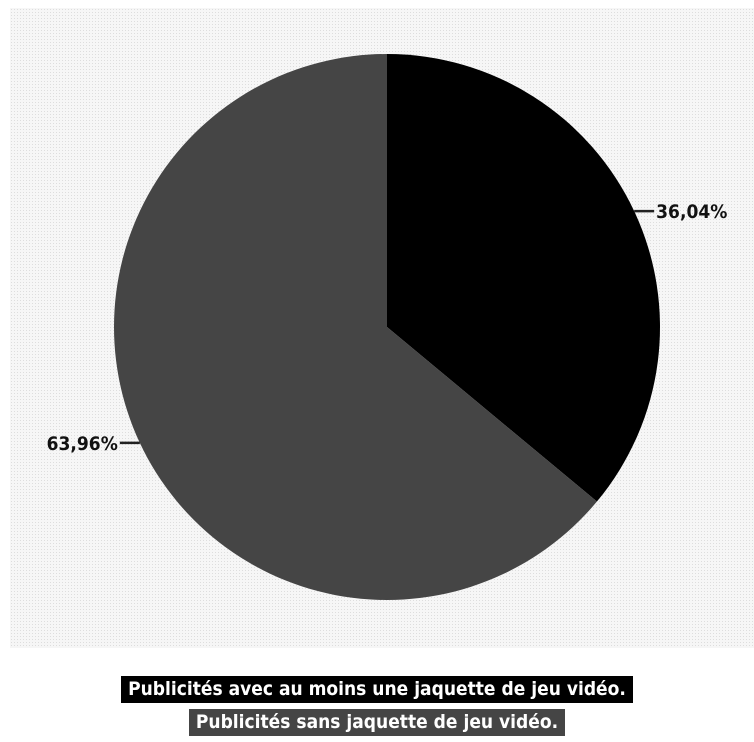 Image resolution: width=754 pixels, height=742 pixels. What do you see at coordinates (691, 212) in the screenshot?
I see `slice-value-label-0: 36,04%` at bounding box center [691, 212].